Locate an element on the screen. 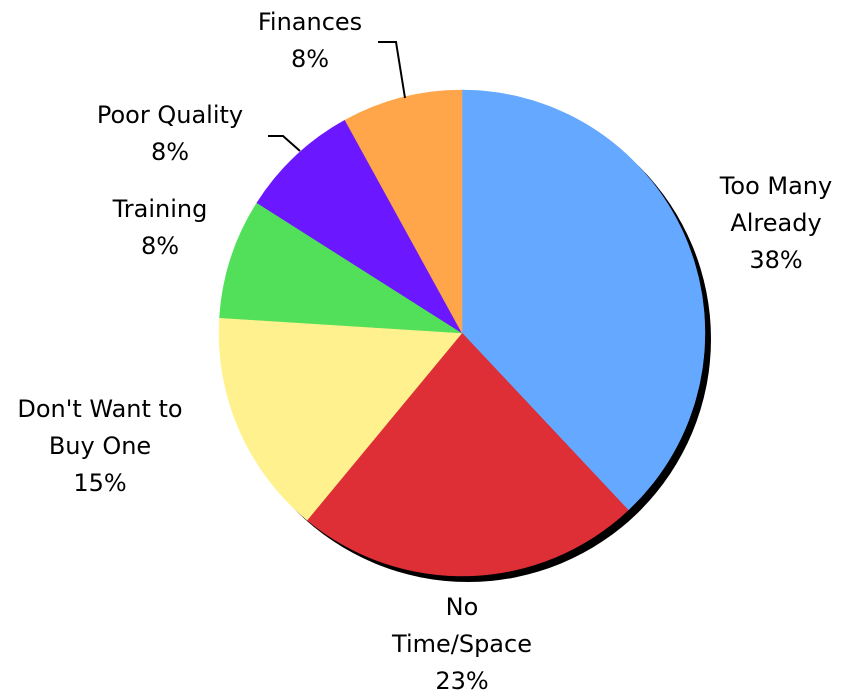  slice-label: Finances 8% is located at coordinates (310, 41).